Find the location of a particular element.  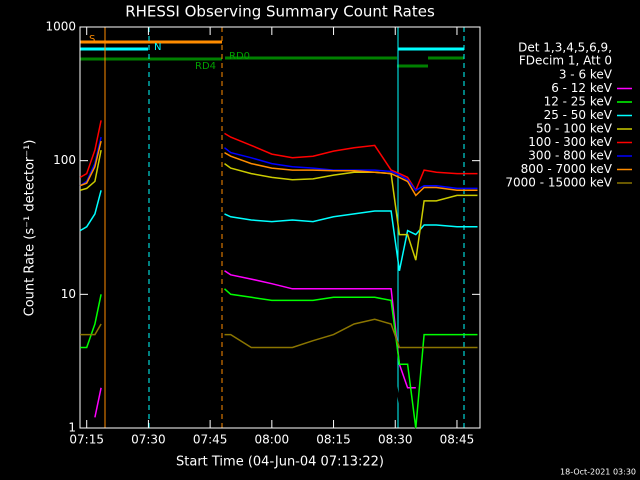

legend-label: 25 - 50 keV is located at coordinates (578, 115).